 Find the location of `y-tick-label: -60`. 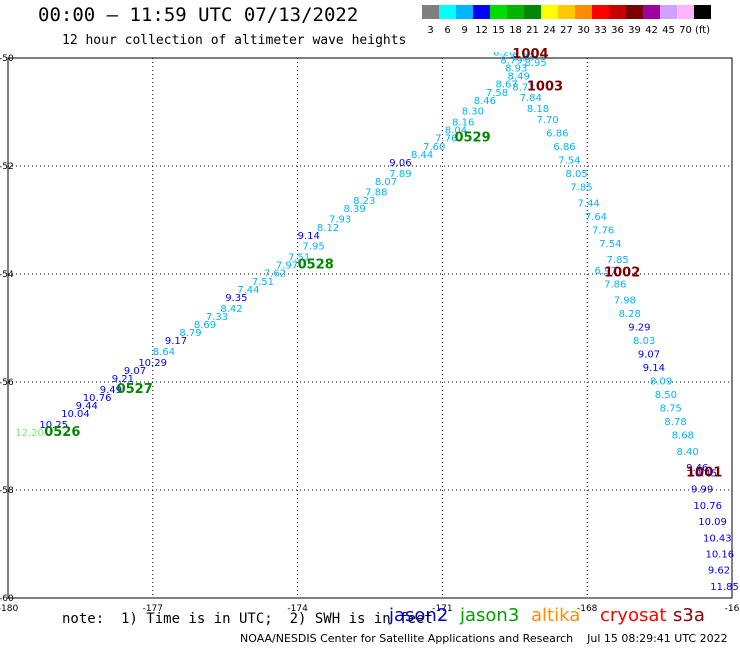

y-tick-label: -60 is located at coordinates (7, 599).